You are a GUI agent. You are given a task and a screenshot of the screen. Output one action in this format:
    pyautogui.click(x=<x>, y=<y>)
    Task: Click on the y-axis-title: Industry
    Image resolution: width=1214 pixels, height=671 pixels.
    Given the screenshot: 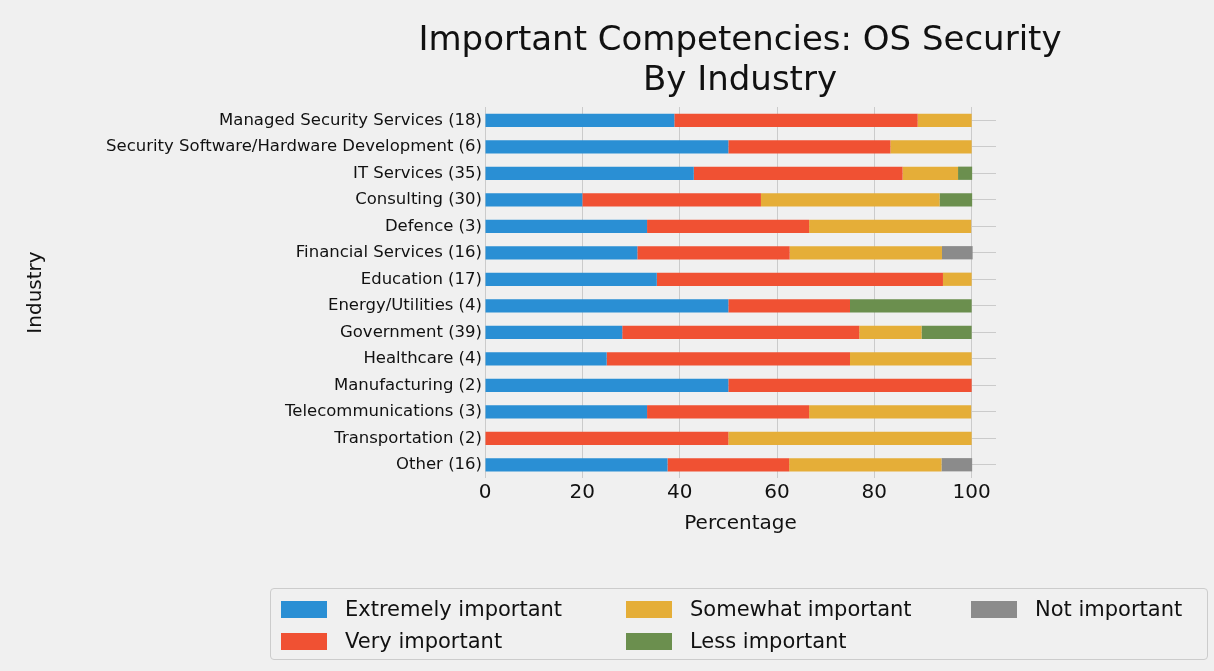 What is the action you would take?
    pyautogui.click(x=34, y=292)
    